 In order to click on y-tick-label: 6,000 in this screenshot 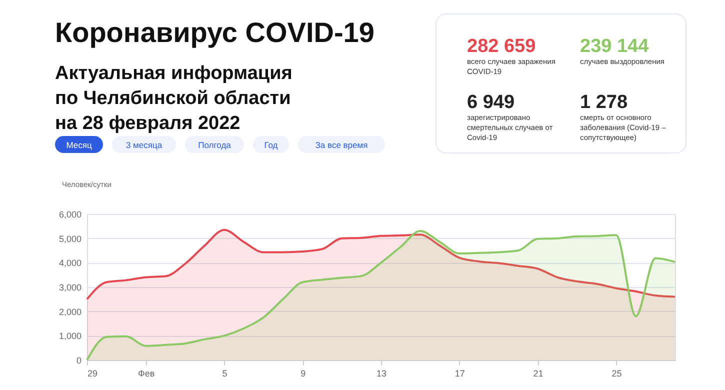, I will do `click(70, 215)`.